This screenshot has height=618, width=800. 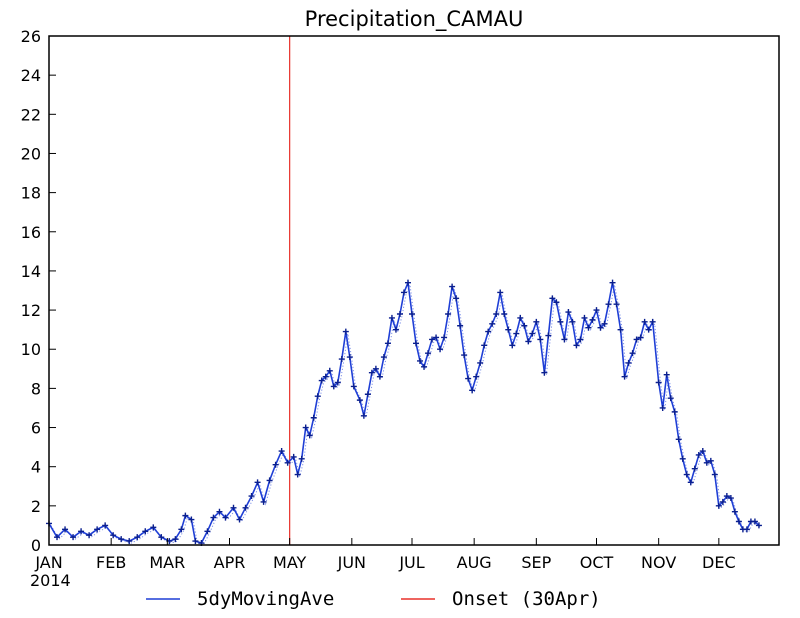 What do you see at coordinates (31, 153) in the screenshot?
I see `y-tick-label: 20` at bounding box center [31, 153].